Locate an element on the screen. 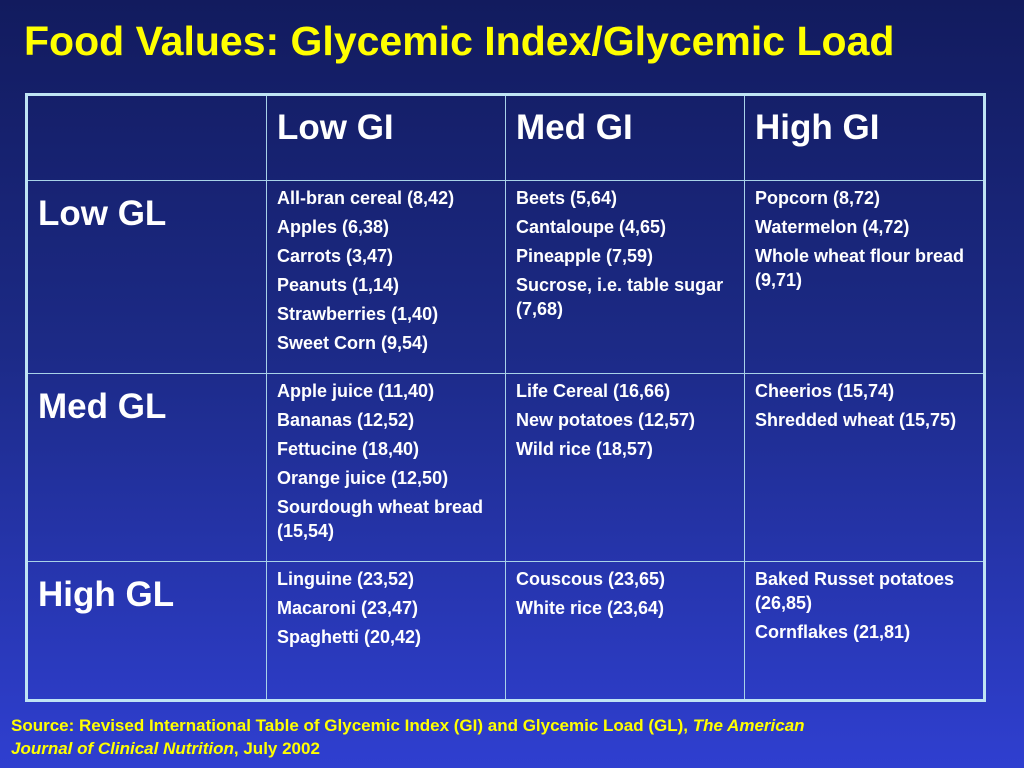 The height and width of the screenshot is (768, 1024). food-item: Beets (5,64) is located at coordinates (567, 198).